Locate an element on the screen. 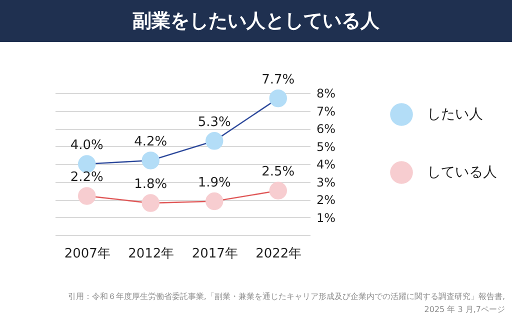 The width and height of the screenshot is (512, 323). y-tick-label: 6% is located at coordinates (326, 129).